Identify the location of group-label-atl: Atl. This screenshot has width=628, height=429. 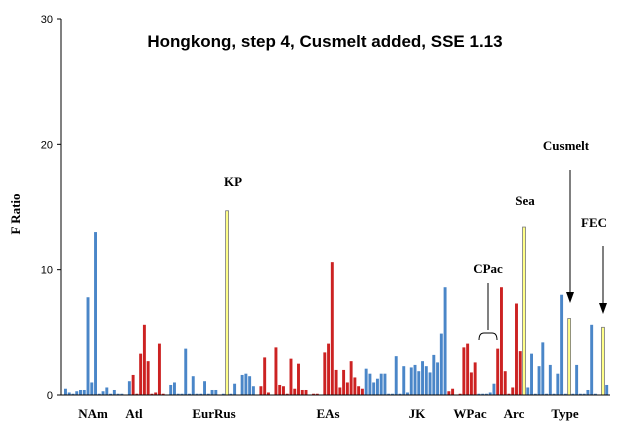
(134, 413).